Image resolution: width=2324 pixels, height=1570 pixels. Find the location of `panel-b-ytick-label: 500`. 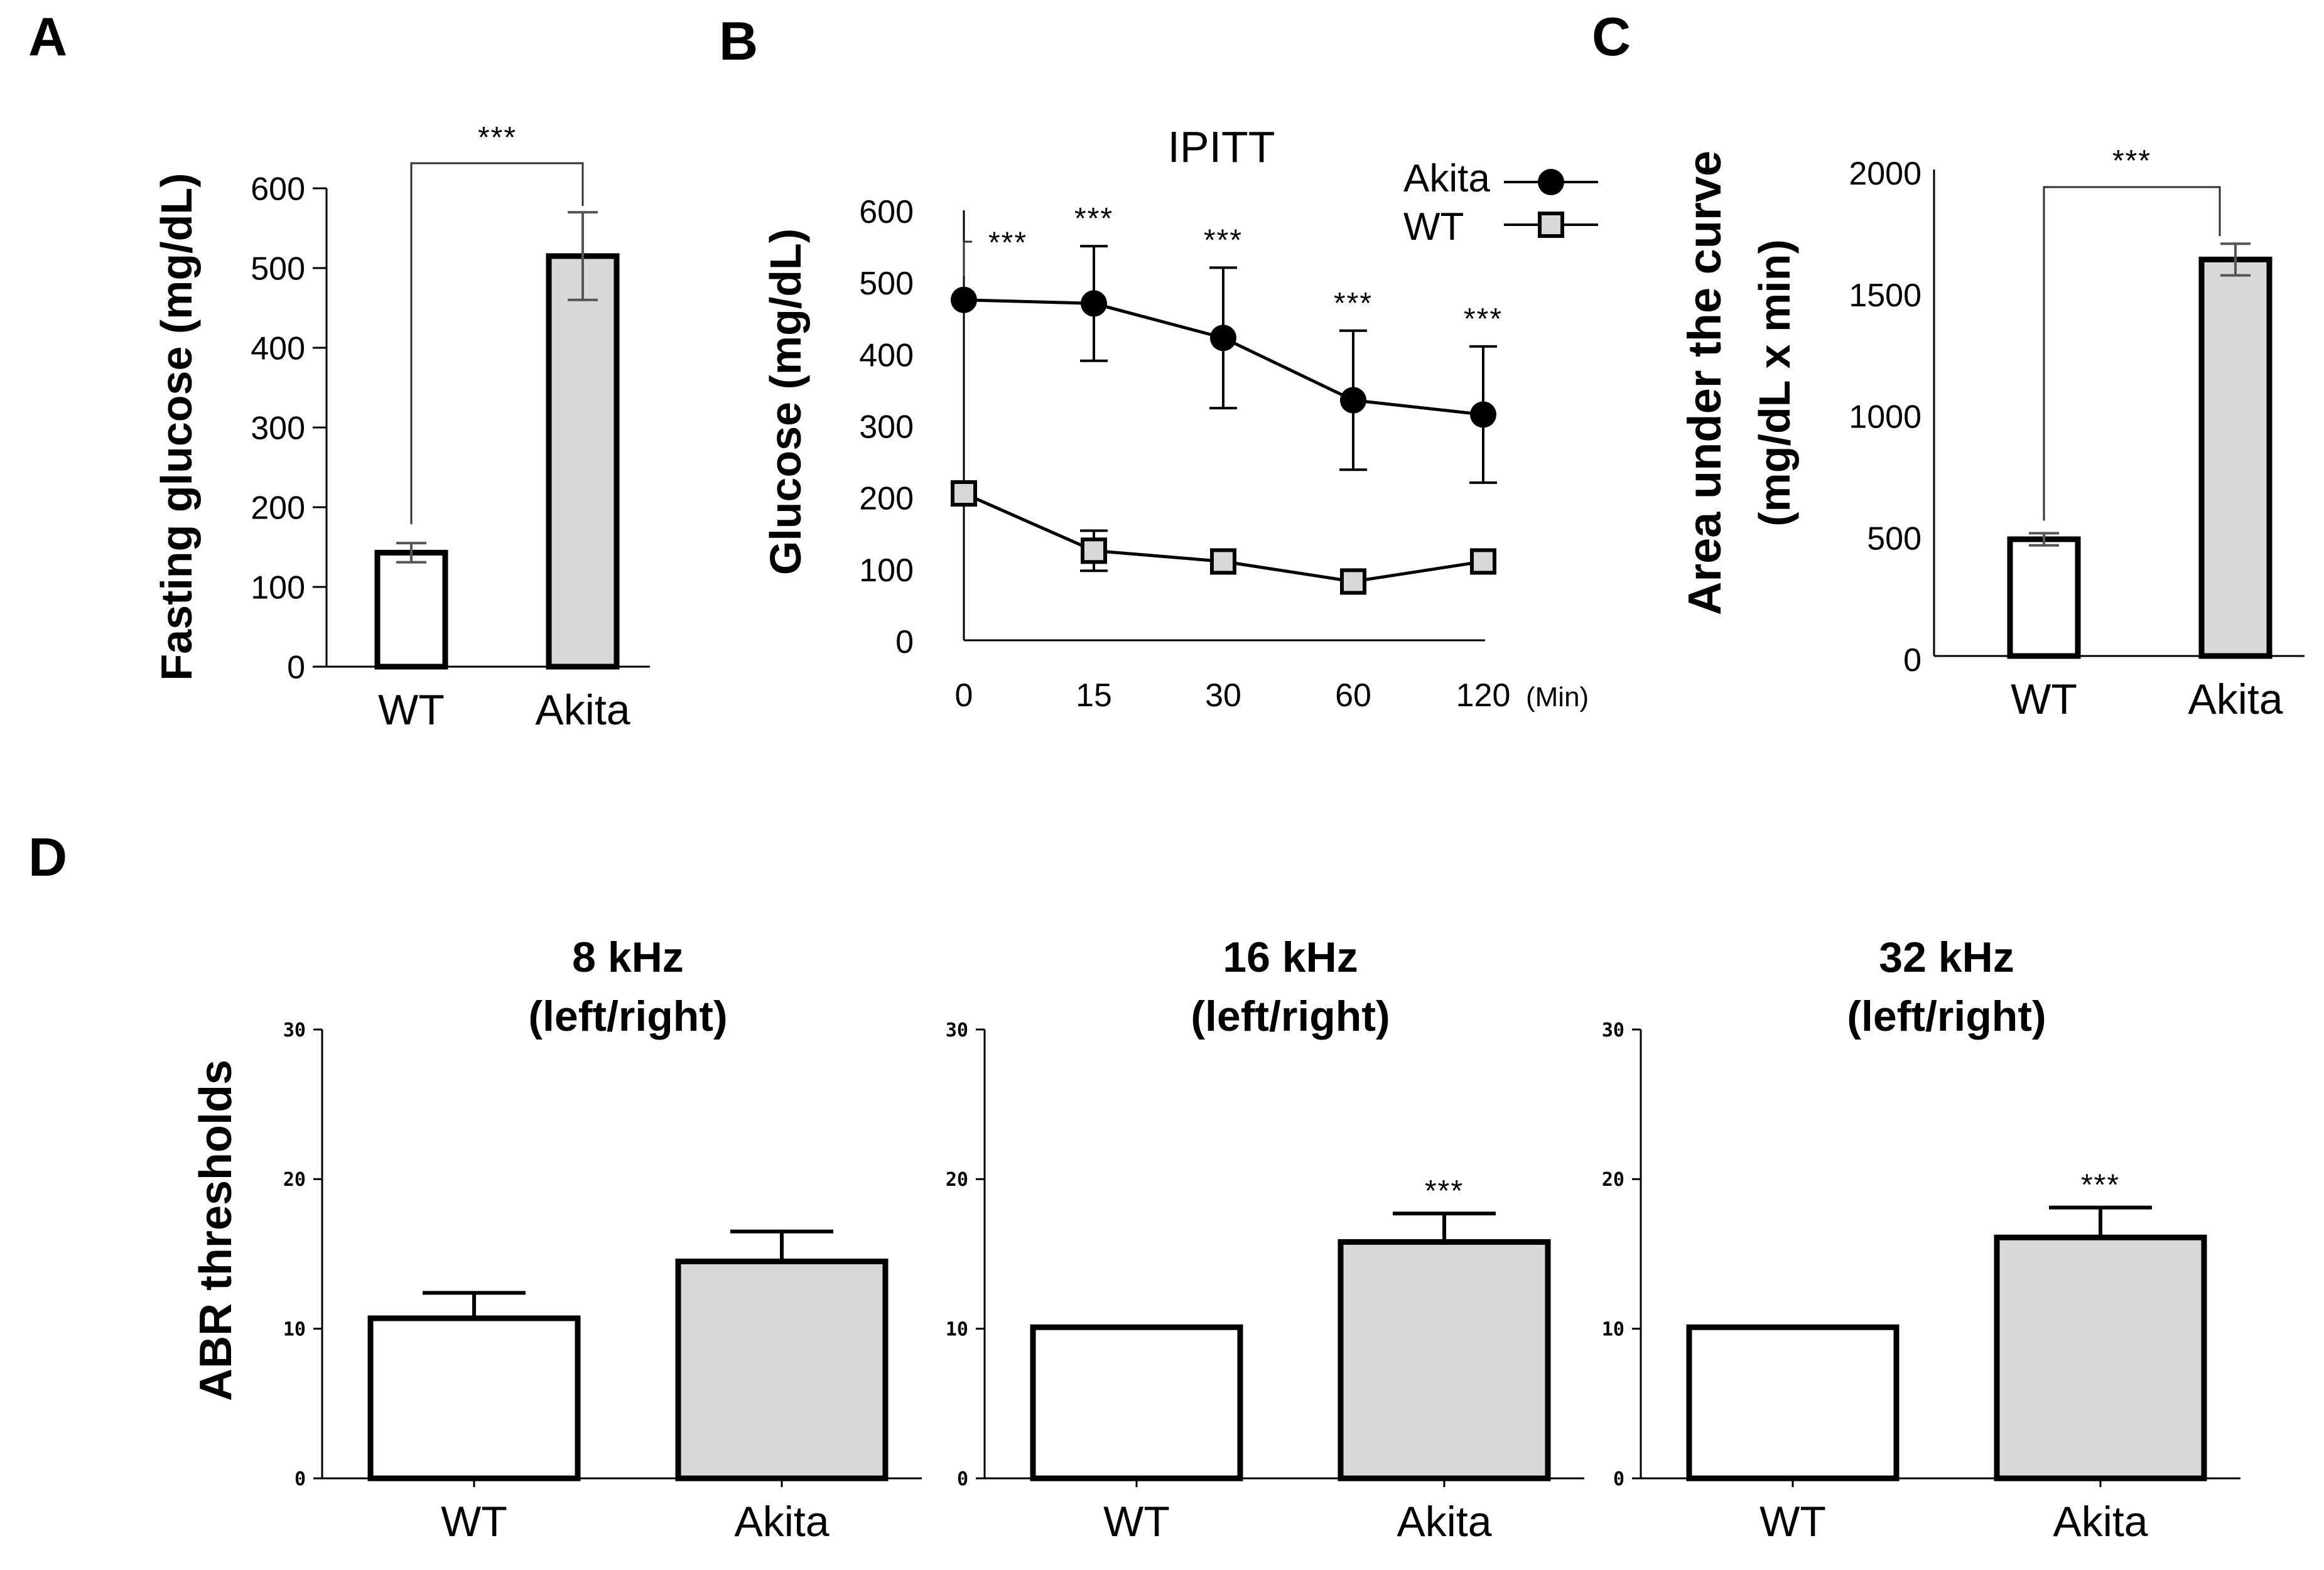

panel-b-ytick-label: 500 is located at coordinates (886, 284).